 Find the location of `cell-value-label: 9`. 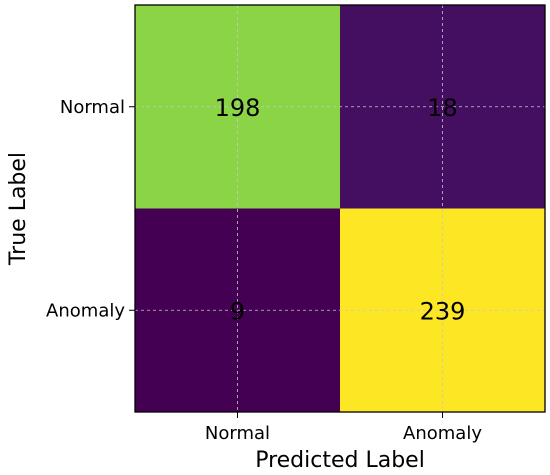

cell-value-label: 9 is located at coordinates (237, 311).